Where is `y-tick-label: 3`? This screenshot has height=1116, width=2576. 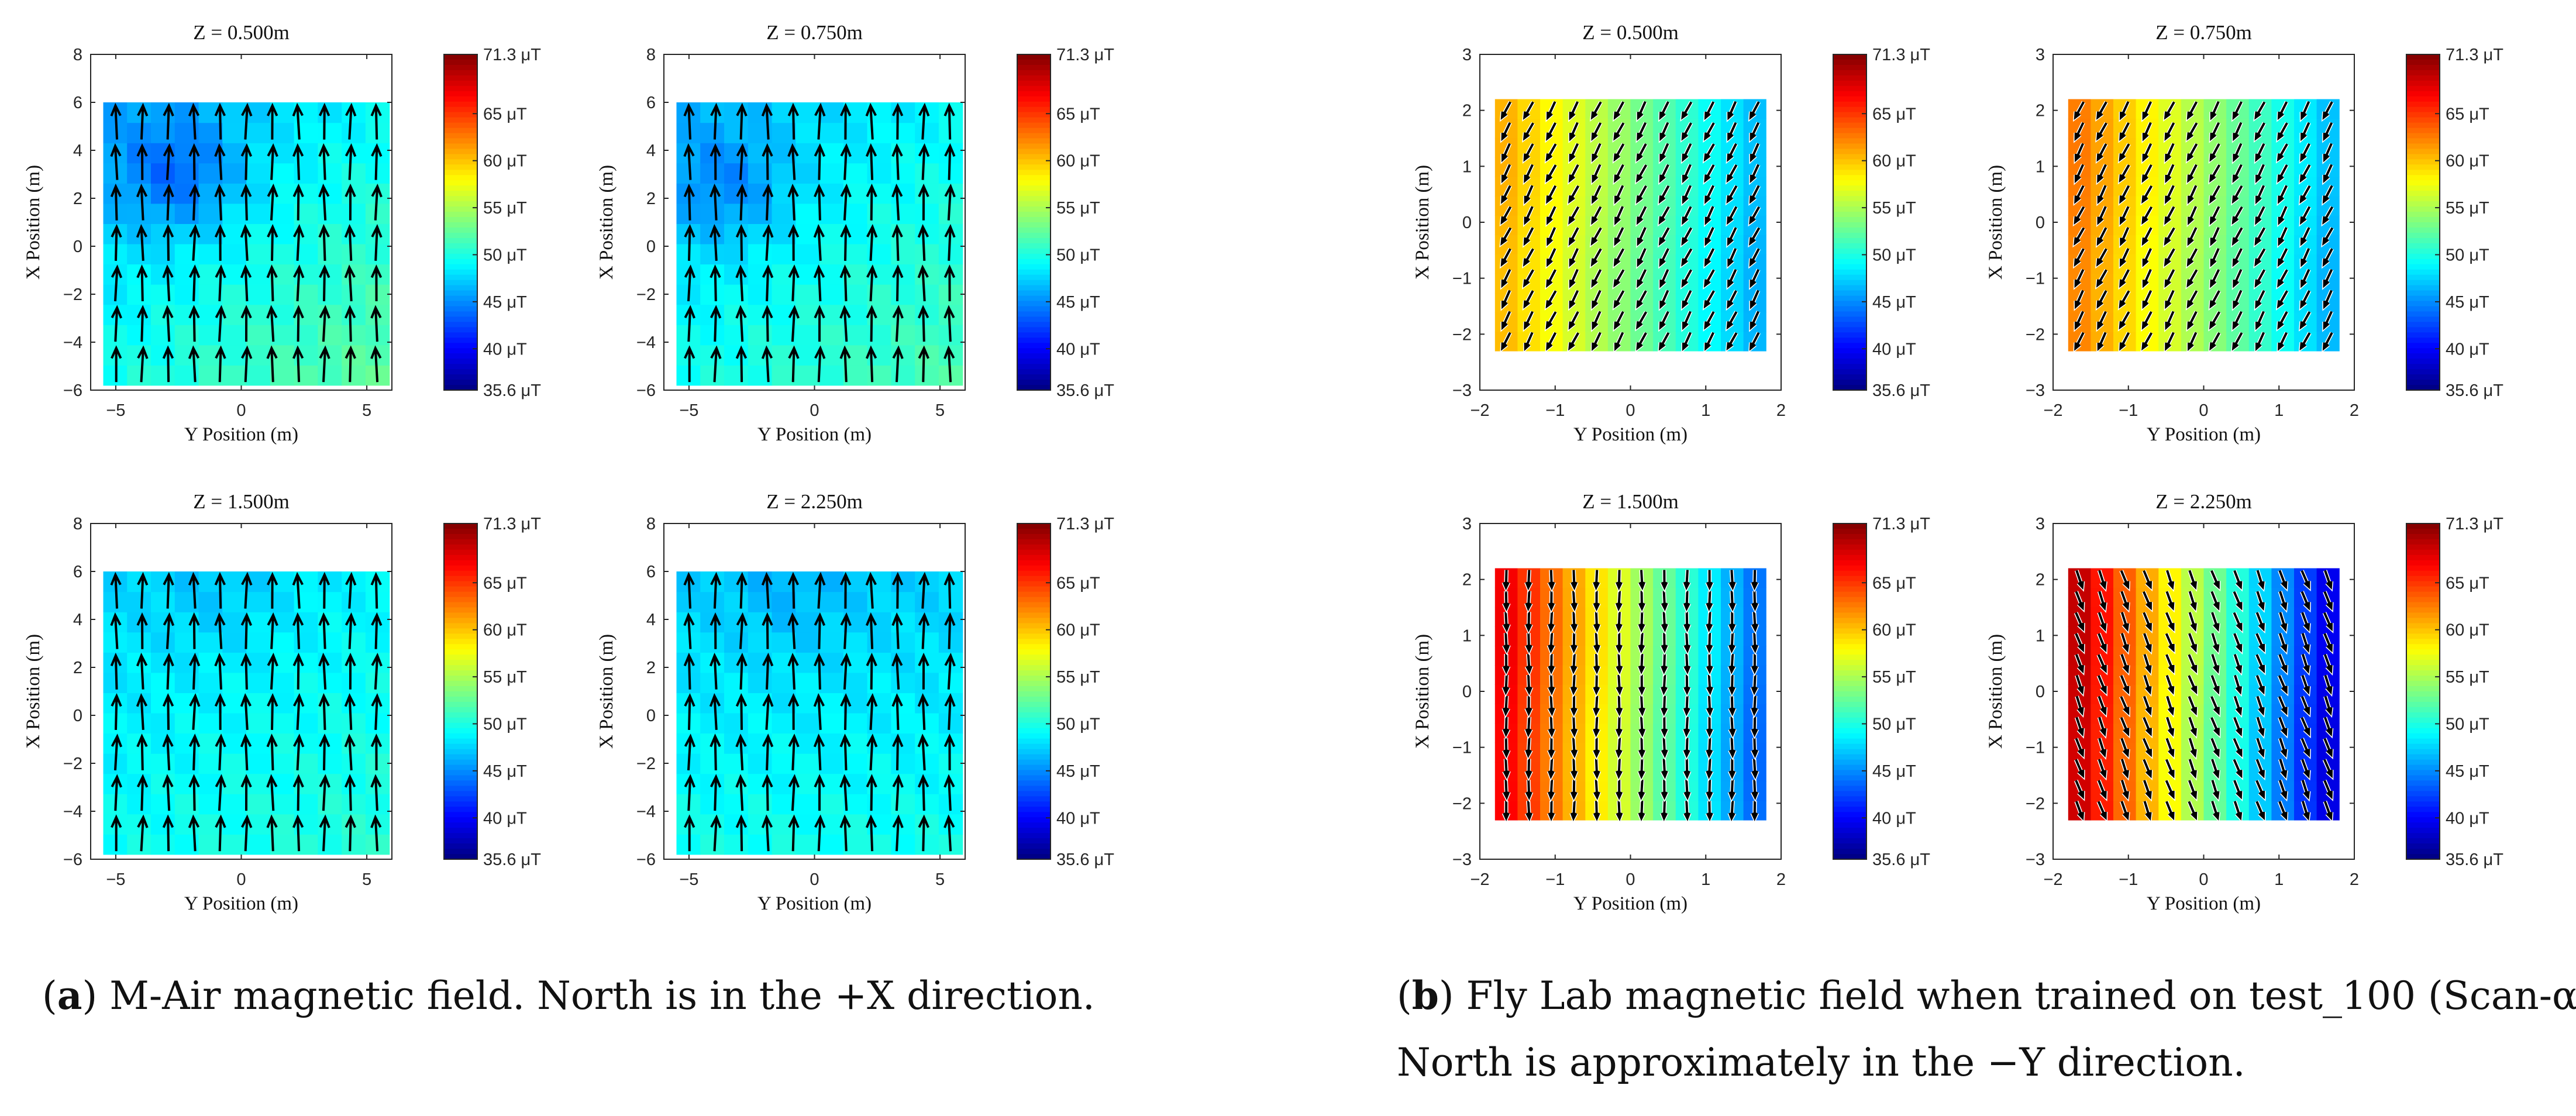 y-tick-label: 3 is located at coordinates (1467, 55).